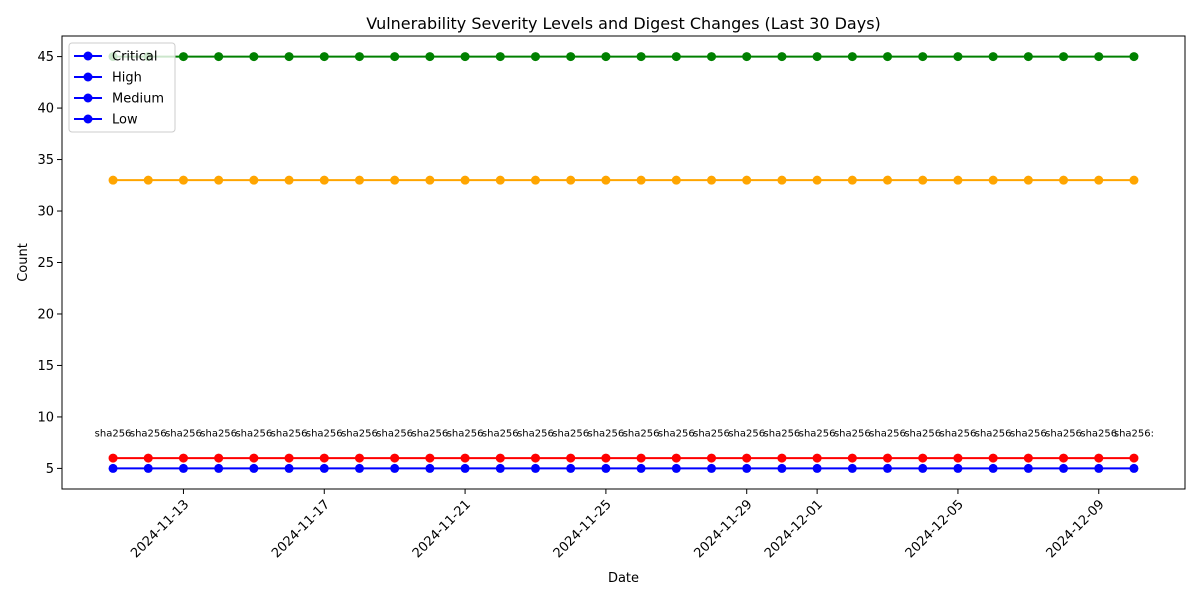  What do you see at coordinates (23, 262) in the screenshot?
I see `y-axis-label: Count` at bounding box center [23, 262].